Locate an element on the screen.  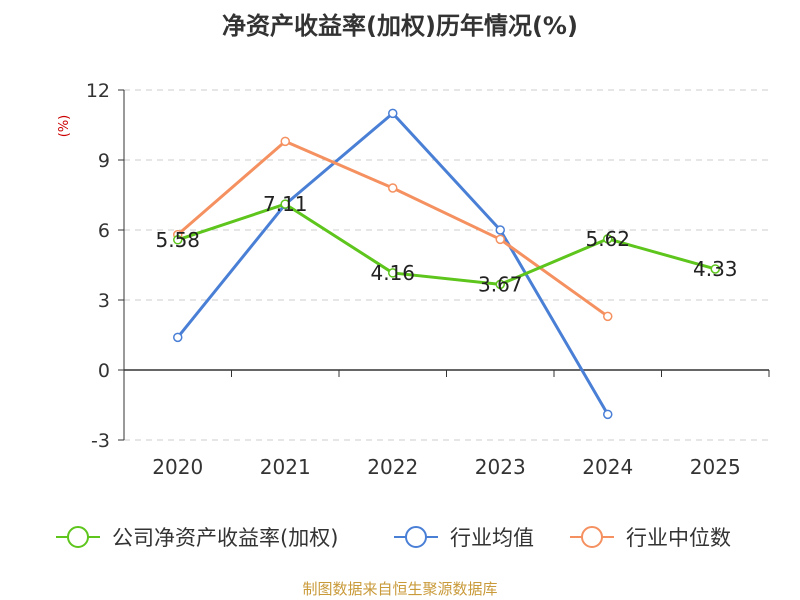
data-label: 7.11 is located at coordinates (285, 204).